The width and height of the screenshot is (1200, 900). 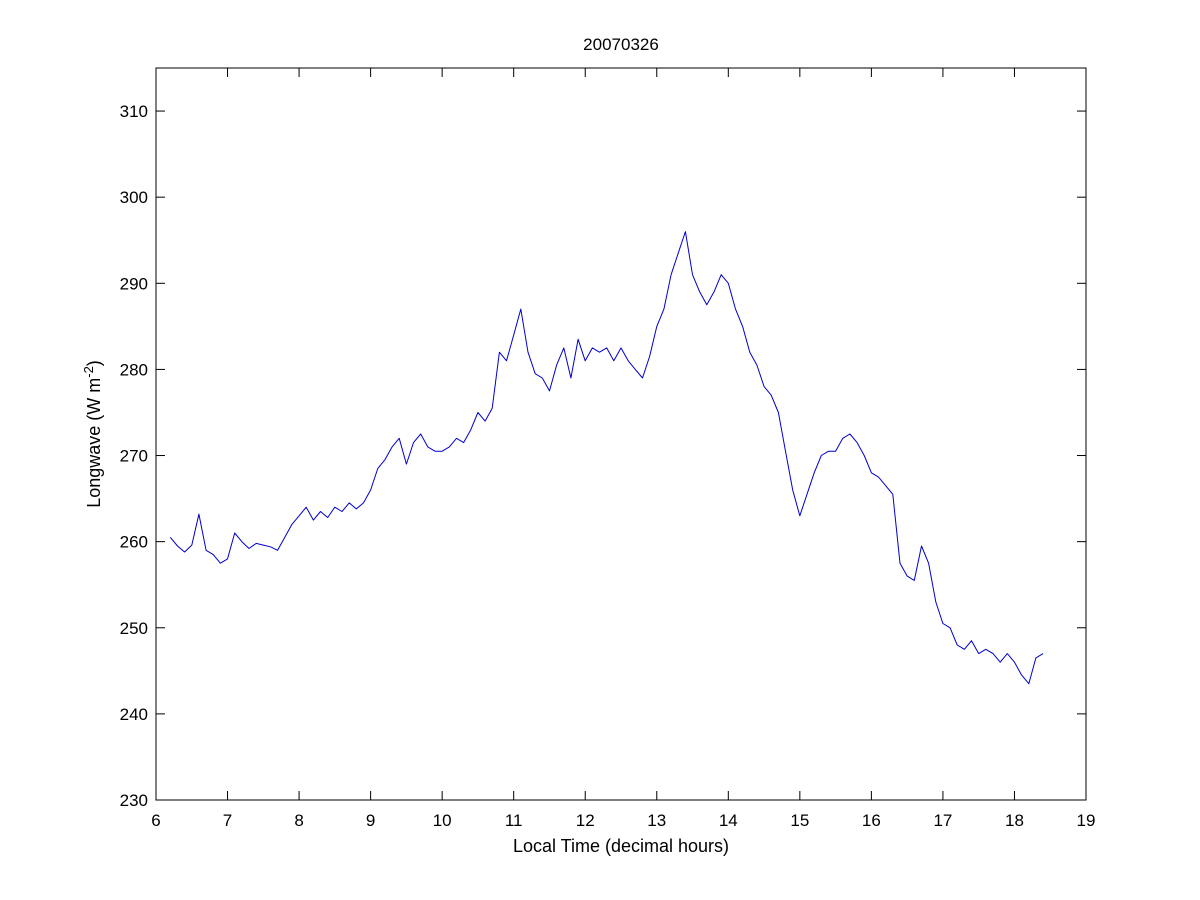 I want to click on chart-title: 20070326, so click(x=621, y=44).